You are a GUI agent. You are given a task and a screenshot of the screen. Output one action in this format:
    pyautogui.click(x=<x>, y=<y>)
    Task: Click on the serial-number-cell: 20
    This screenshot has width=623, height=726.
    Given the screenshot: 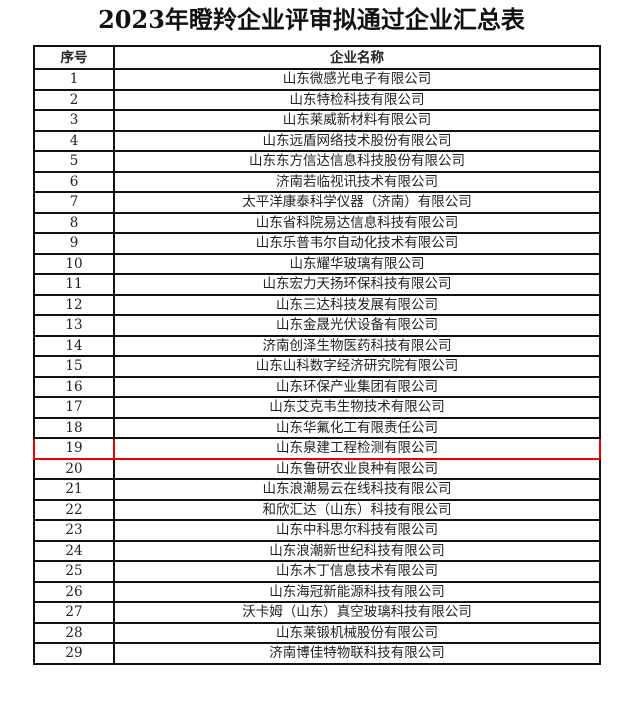 What is the action you would take?
    pyautogui.click(x=74, y=468)
    